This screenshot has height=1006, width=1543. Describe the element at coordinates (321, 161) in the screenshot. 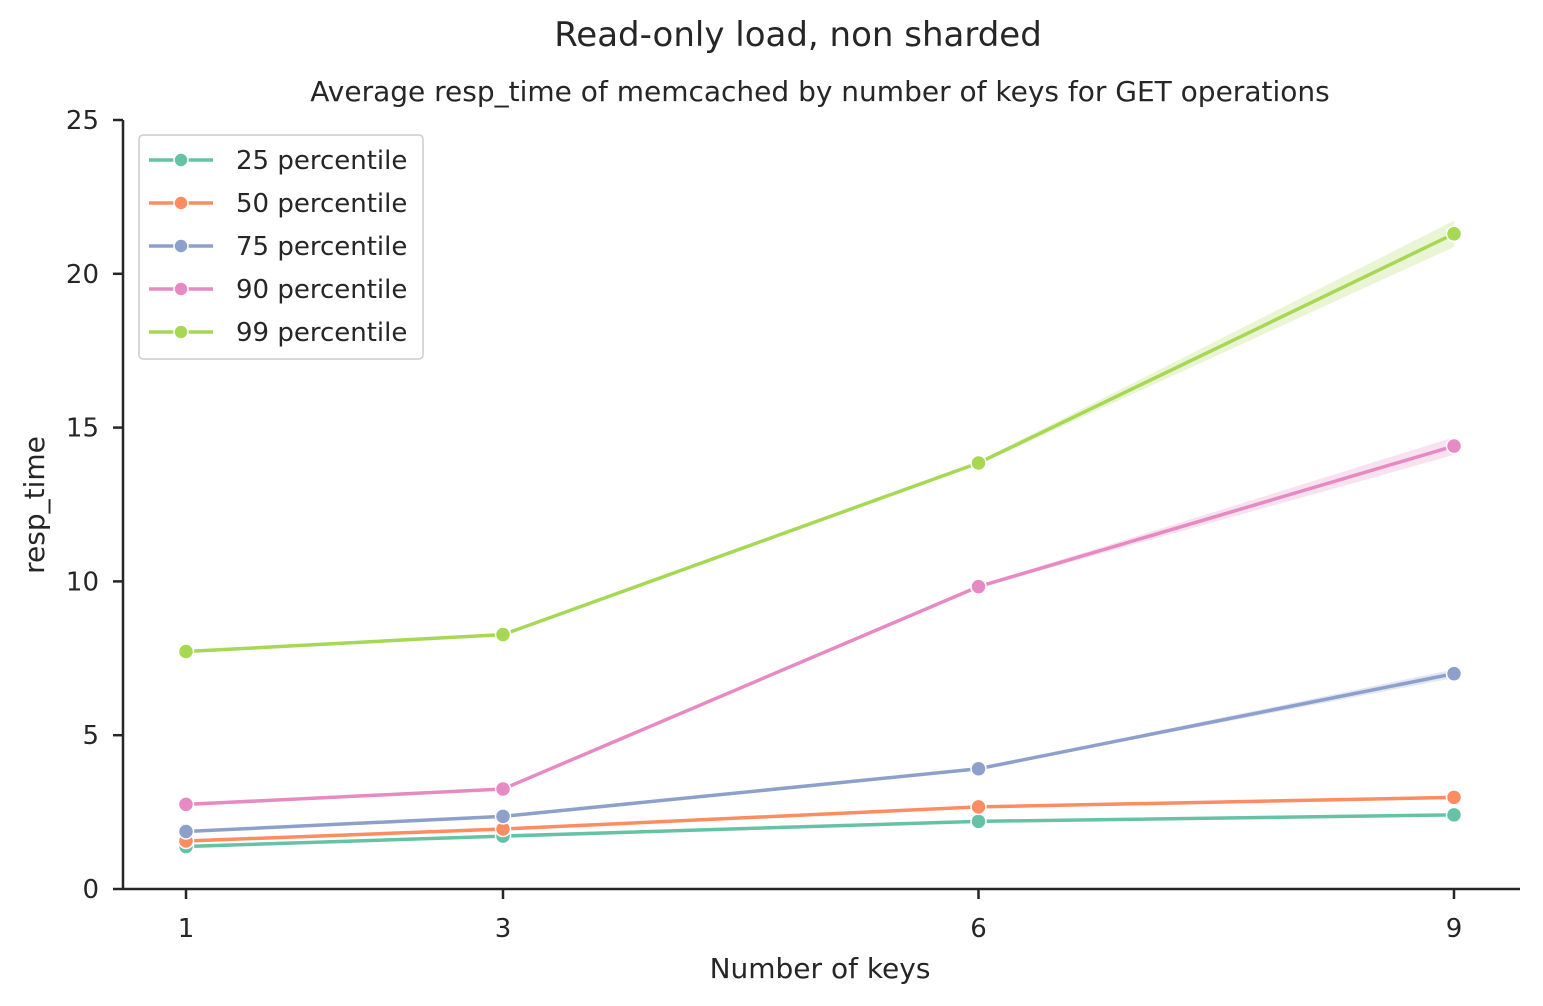

I see `legend-label: 25 percentile` at that location.